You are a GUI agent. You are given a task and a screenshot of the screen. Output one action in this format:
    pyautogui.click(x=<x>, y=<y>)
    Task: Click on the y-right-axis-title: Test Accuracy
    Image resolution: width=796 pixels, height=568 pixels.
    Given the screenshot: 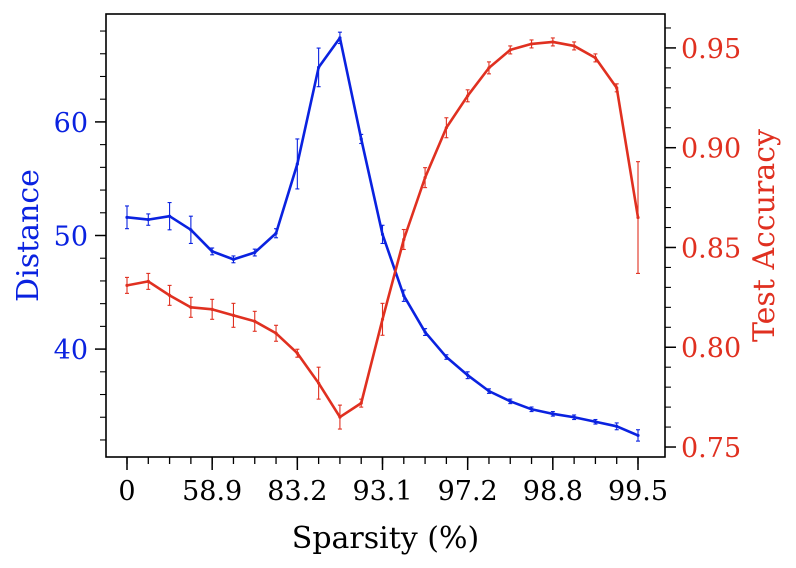 What is the action you would take?
    pyautogui.click(x=764, y=235)
    